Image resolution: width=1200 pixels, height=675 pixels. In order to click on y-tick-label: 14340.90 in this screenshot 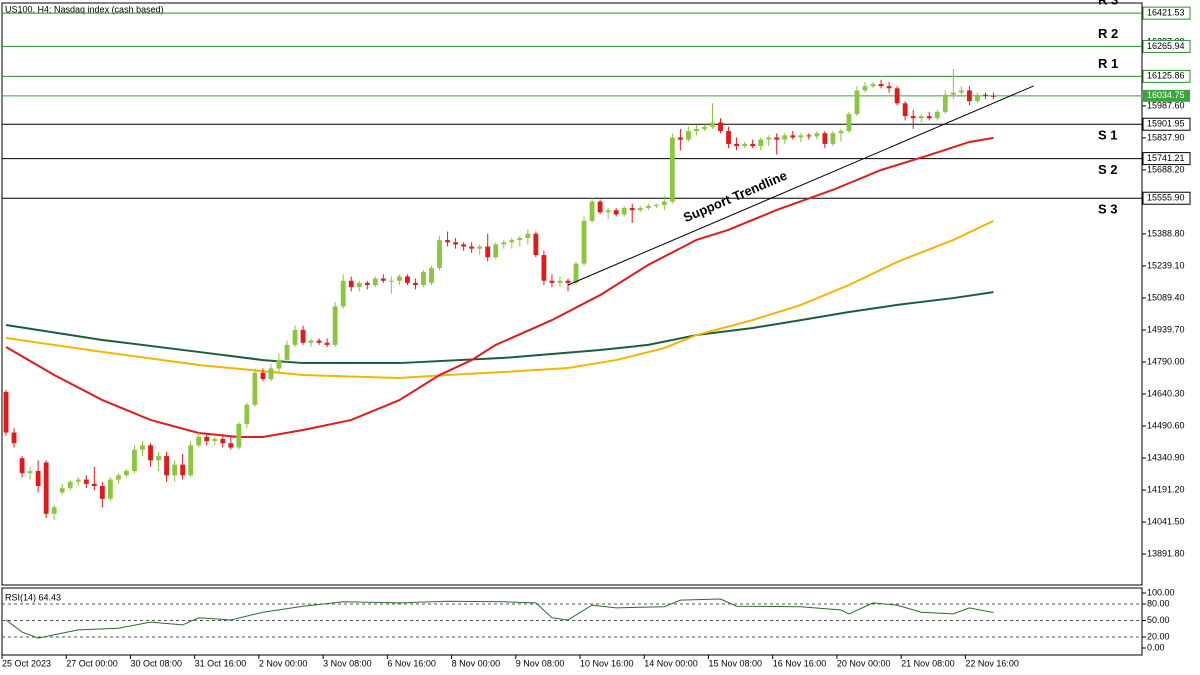, I will do `click(1166, 457)`.